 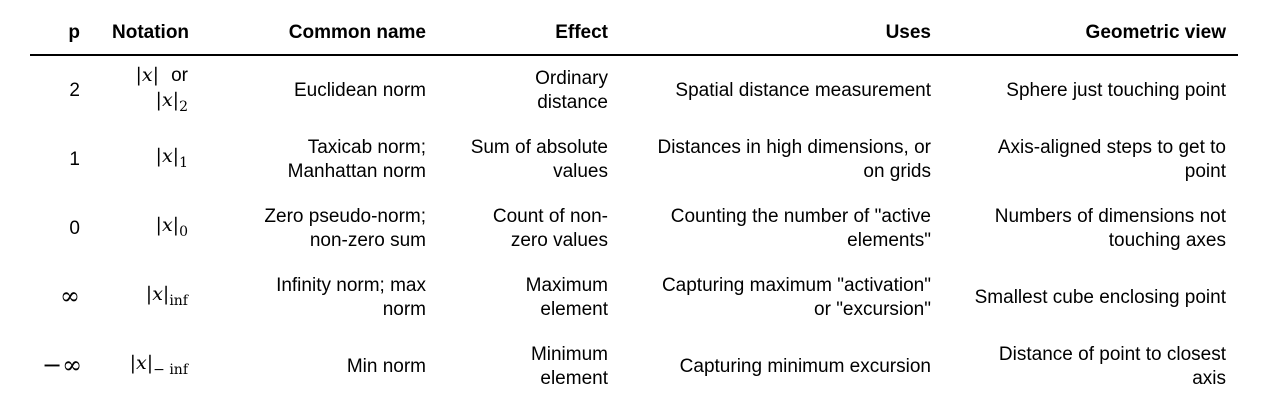 I want to click on cell-p: −∞, so click(x=62, y=365).